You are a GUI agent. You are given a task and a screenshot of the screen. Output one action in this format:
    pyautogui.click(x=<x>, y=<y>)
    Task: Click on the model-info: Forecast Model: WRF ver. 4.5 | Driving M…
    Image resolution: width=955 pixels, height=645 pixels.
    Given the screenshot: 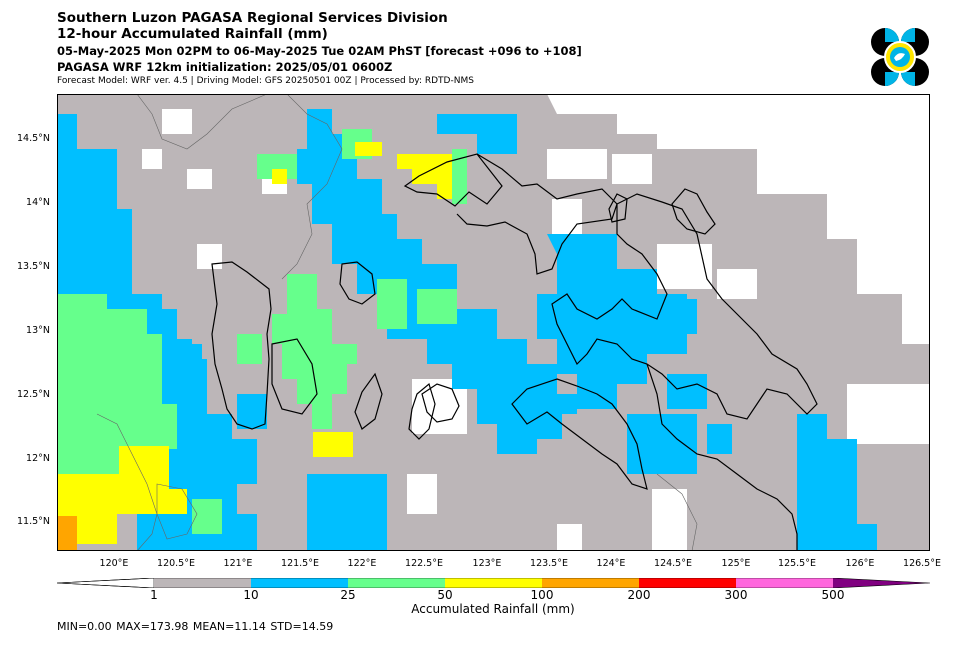 What is the action you would take?
    pyautogui.click(x=265, y=81)
    